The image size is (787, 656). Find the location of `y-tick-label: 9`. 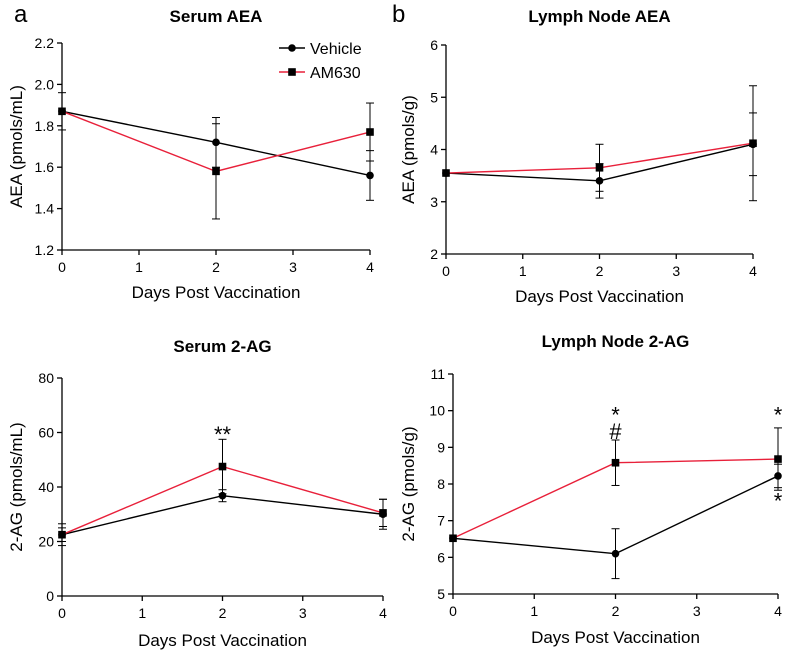

y-tick-label: 9 is located at coordinates (441, 447).